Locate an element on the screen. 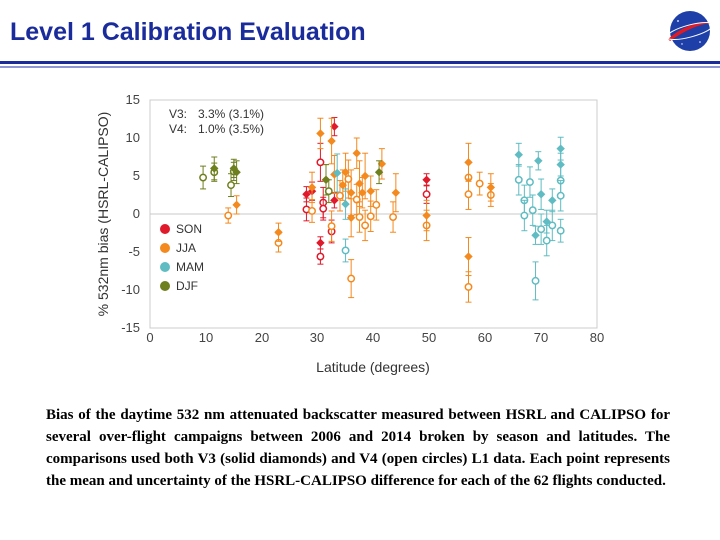 This screenshot has height=540, width=720. legend-marker-mam is located at coordinates (165, 267).